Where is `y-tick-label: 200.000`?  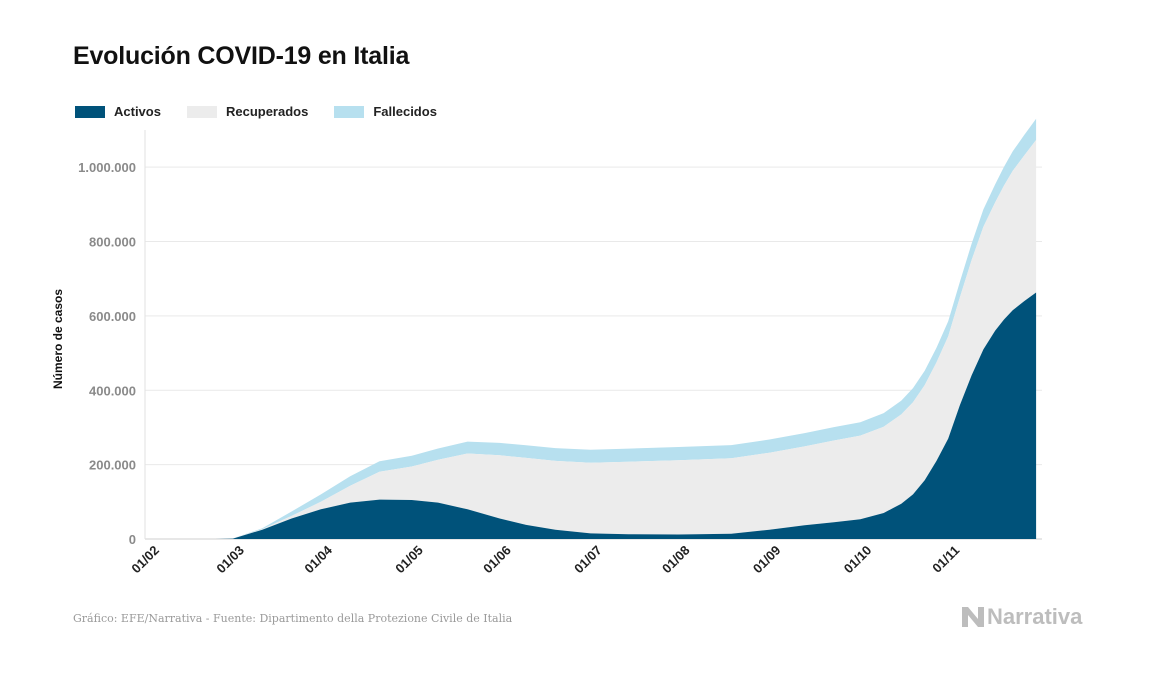
y-tick-label: 200.000 is located at coordinates (112, 465).